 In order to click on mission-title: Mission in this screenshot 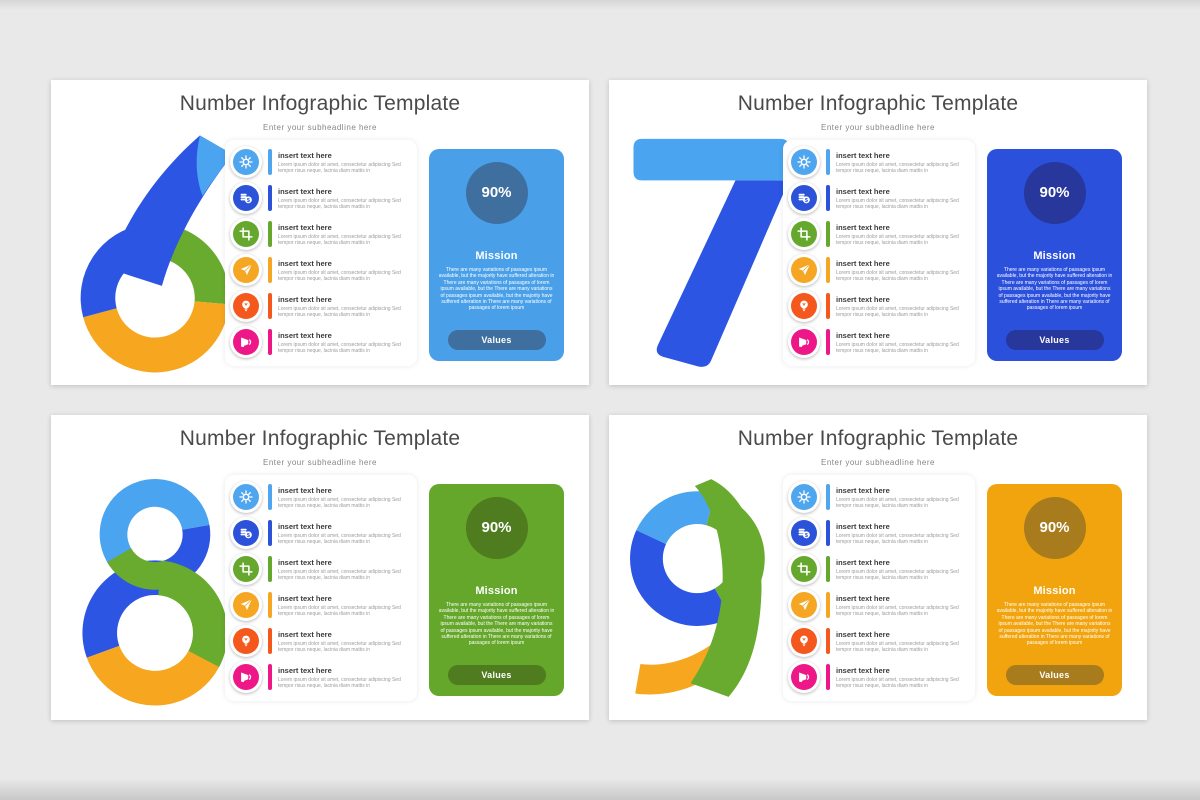, I will do `click(1054, 256)`.